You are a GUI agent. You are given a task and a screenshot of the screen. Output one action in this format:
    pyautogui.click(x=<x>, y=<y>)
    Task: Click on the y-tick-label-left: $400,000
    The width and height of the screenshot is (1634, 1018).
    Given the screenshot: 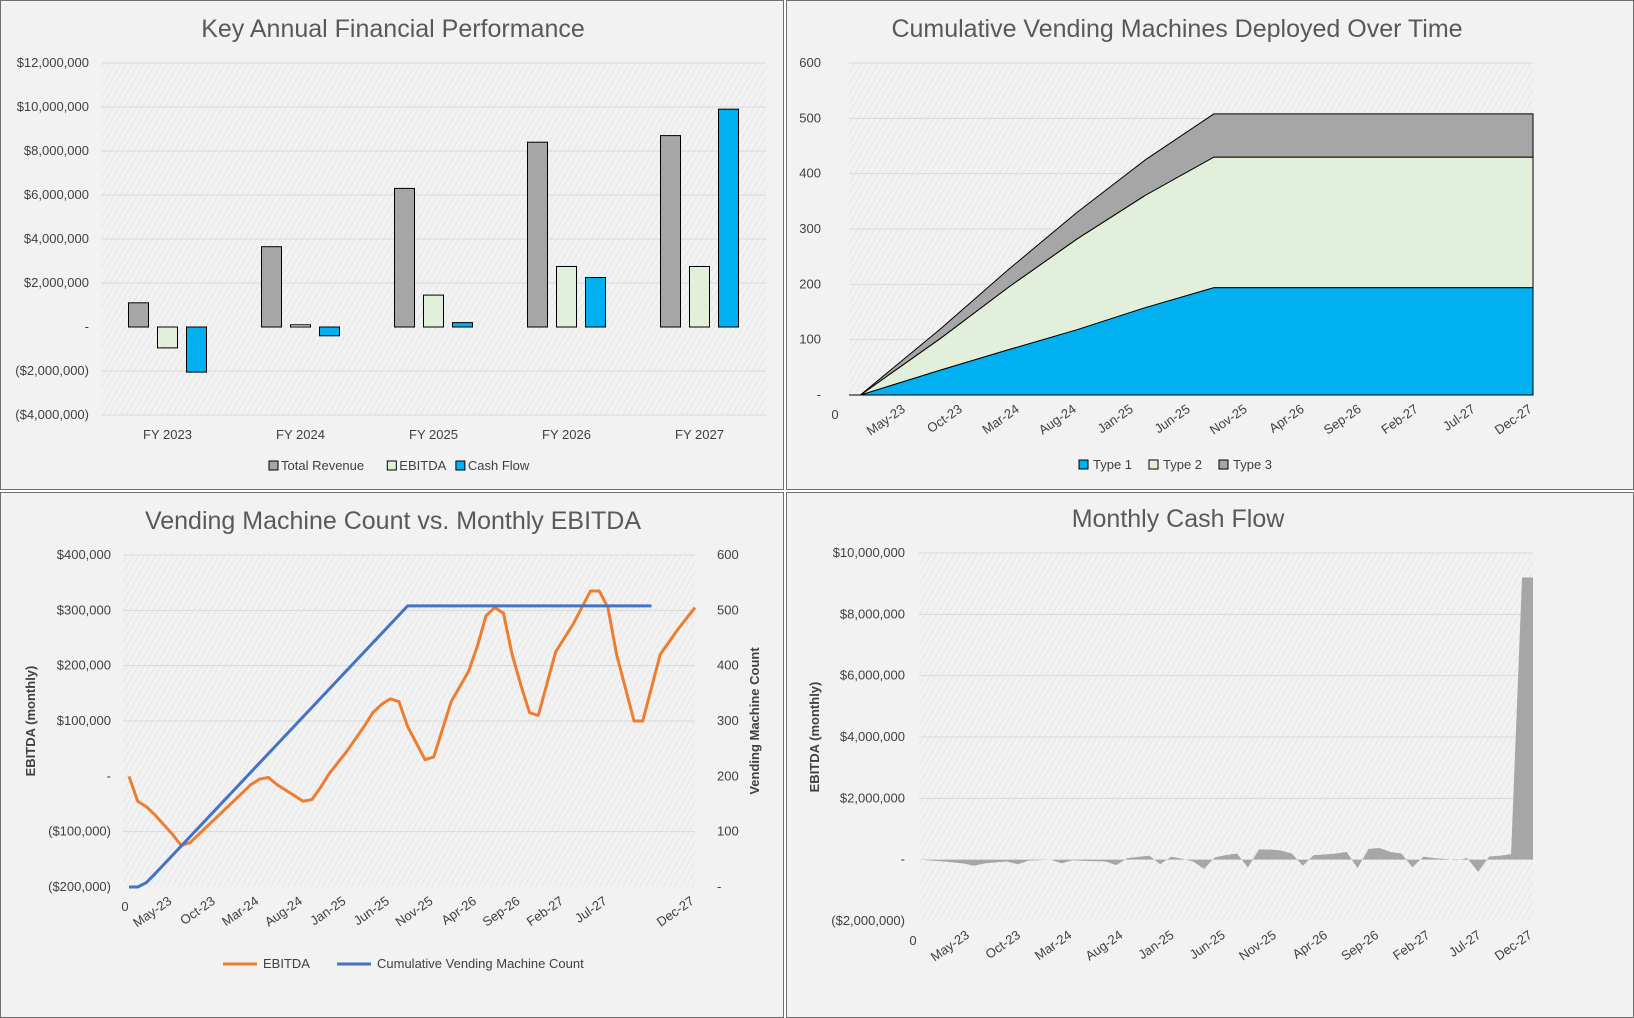 What is the action you would take?
    pyautogui.click(x=84, y=554)
    